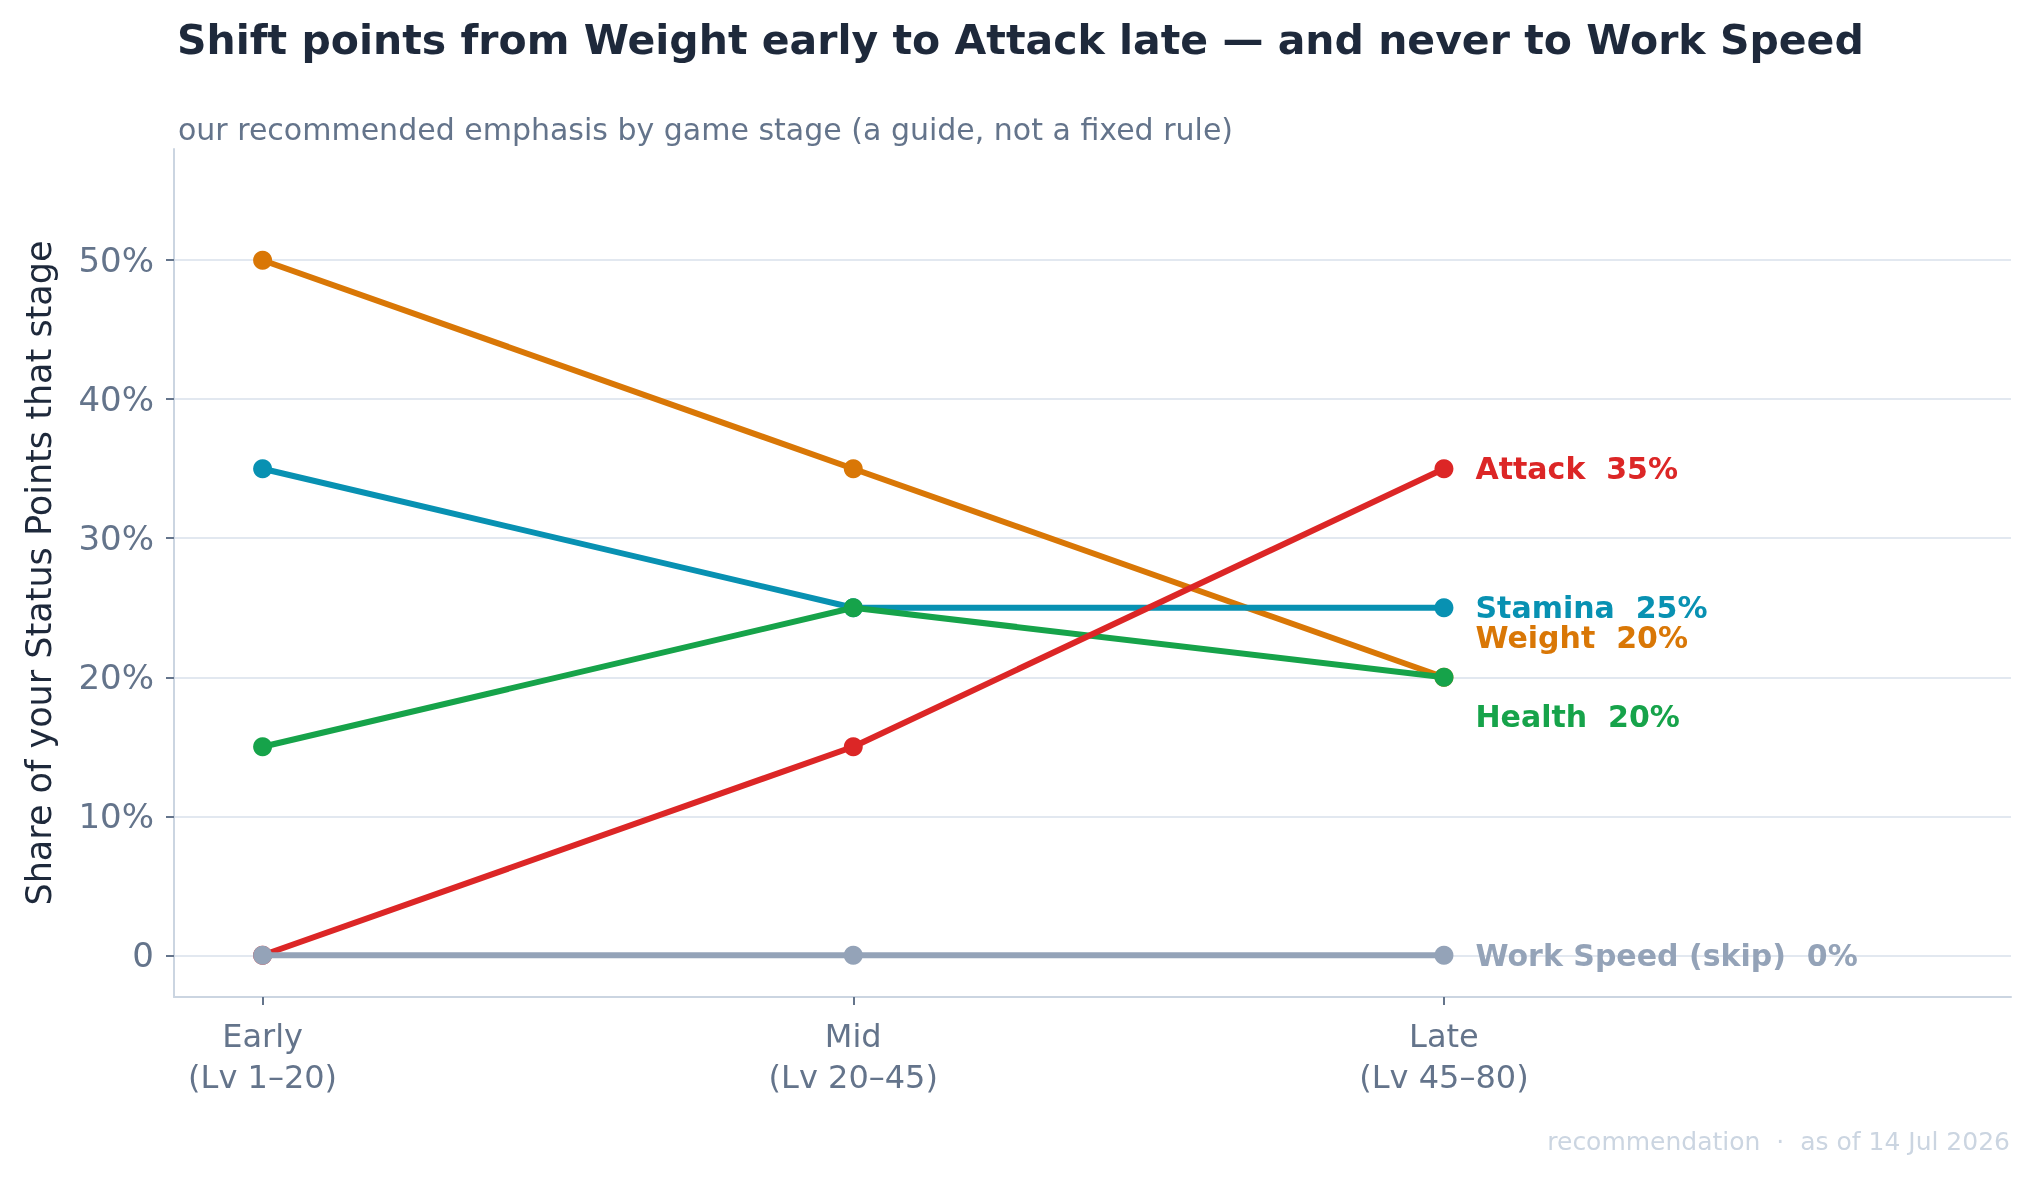  What do you see at coordinates (116, 399) in the screenshot?
I see `y-tick-label: 40%` at bounding box center [116, 399].